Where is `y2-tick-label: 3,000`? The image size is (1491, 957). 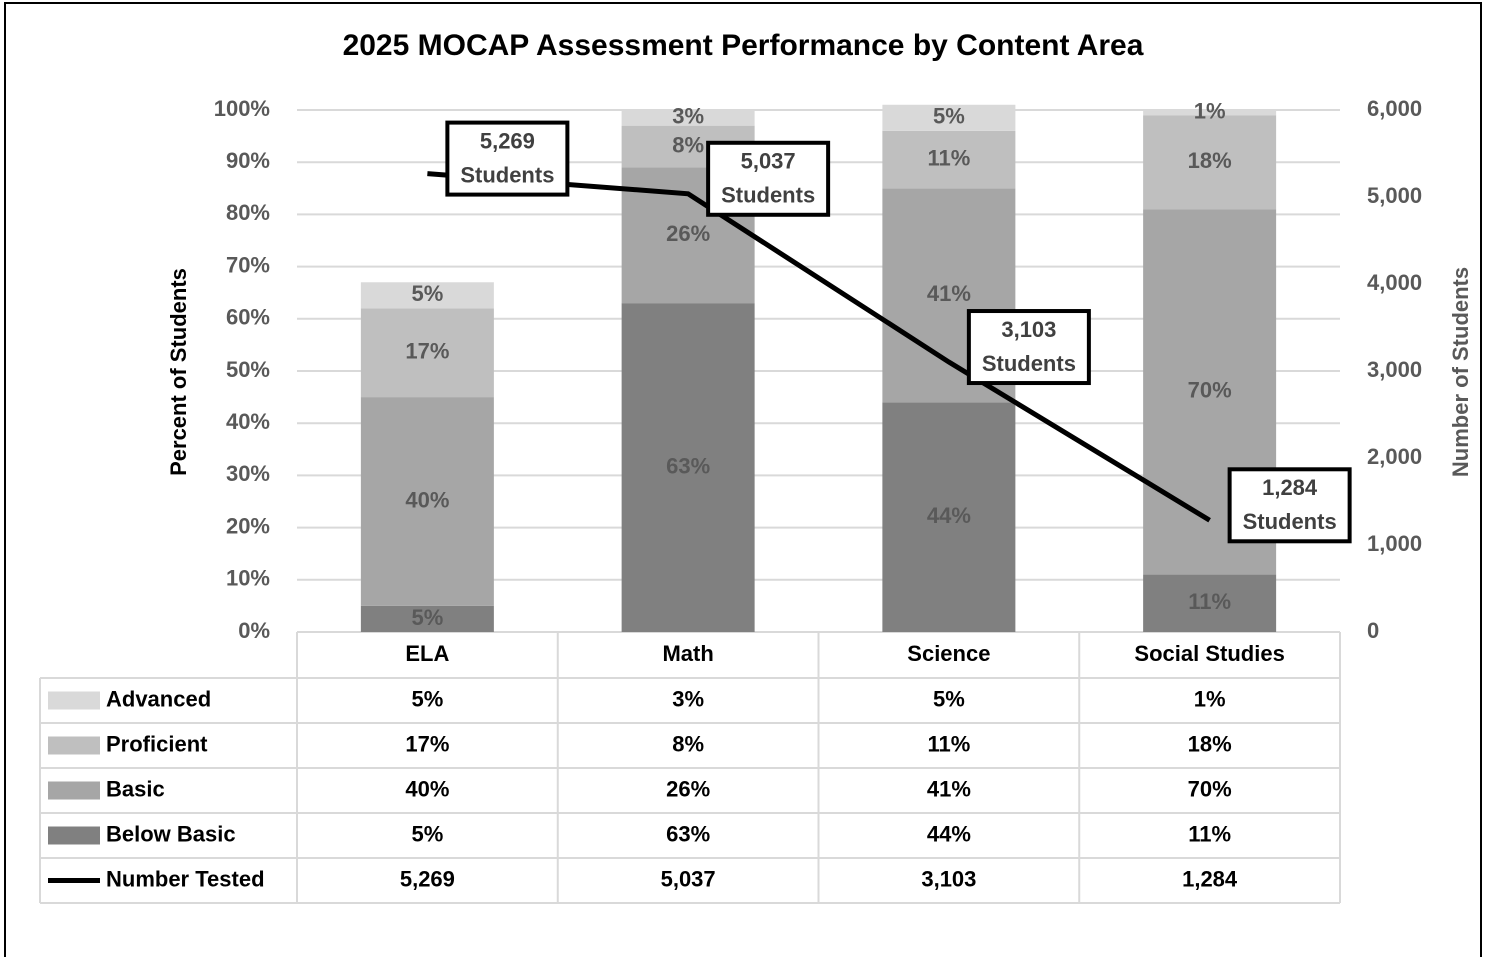 y2-tick-label: 3,000 is located at coordinates (1394, 369).